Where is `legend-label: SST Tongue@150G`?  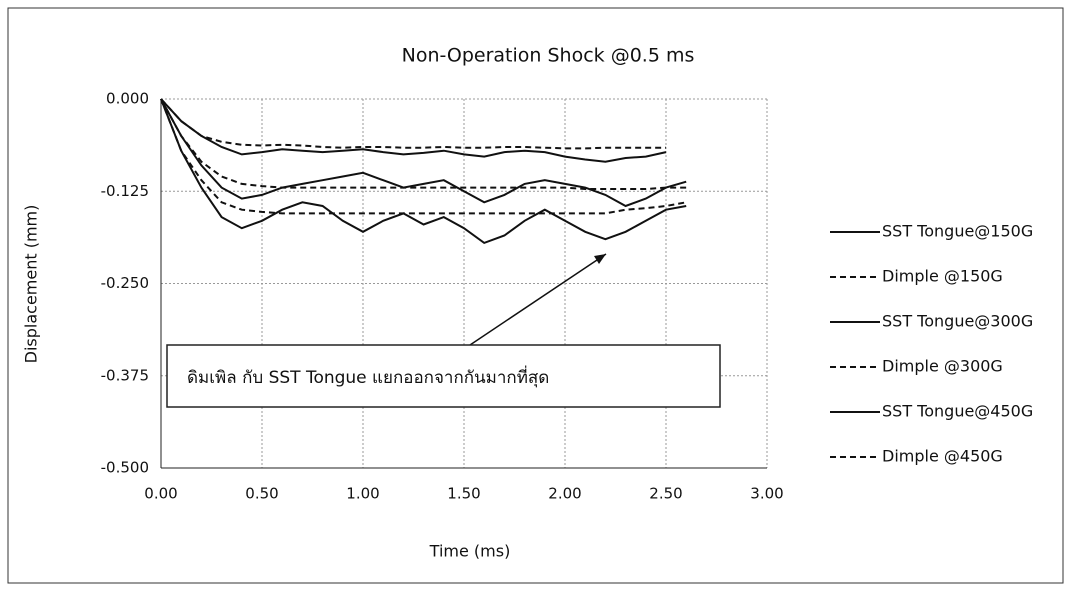 legend-label: SST Tongue@150G is located at coordinates (957, 231).